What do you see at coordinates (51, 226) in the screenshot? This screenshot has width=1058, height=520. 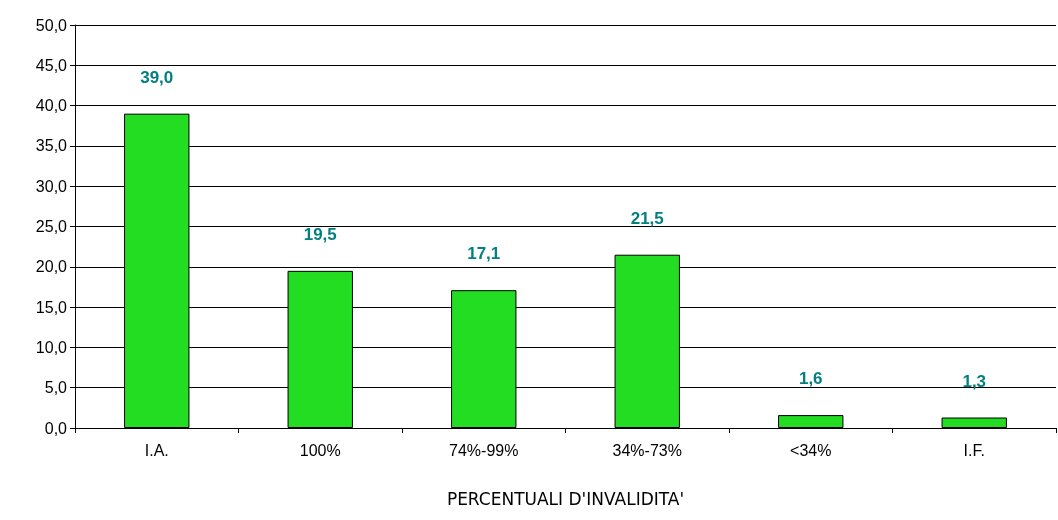 I see `y-tick-label: 25,0` at bounding box center [51, 226].